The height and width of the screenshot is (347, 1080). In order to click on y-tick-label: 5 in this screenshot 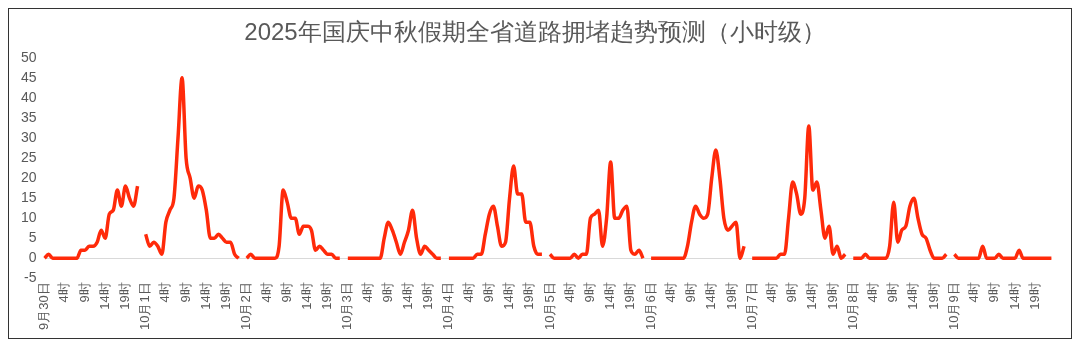, I will do `click(32, 237)`.